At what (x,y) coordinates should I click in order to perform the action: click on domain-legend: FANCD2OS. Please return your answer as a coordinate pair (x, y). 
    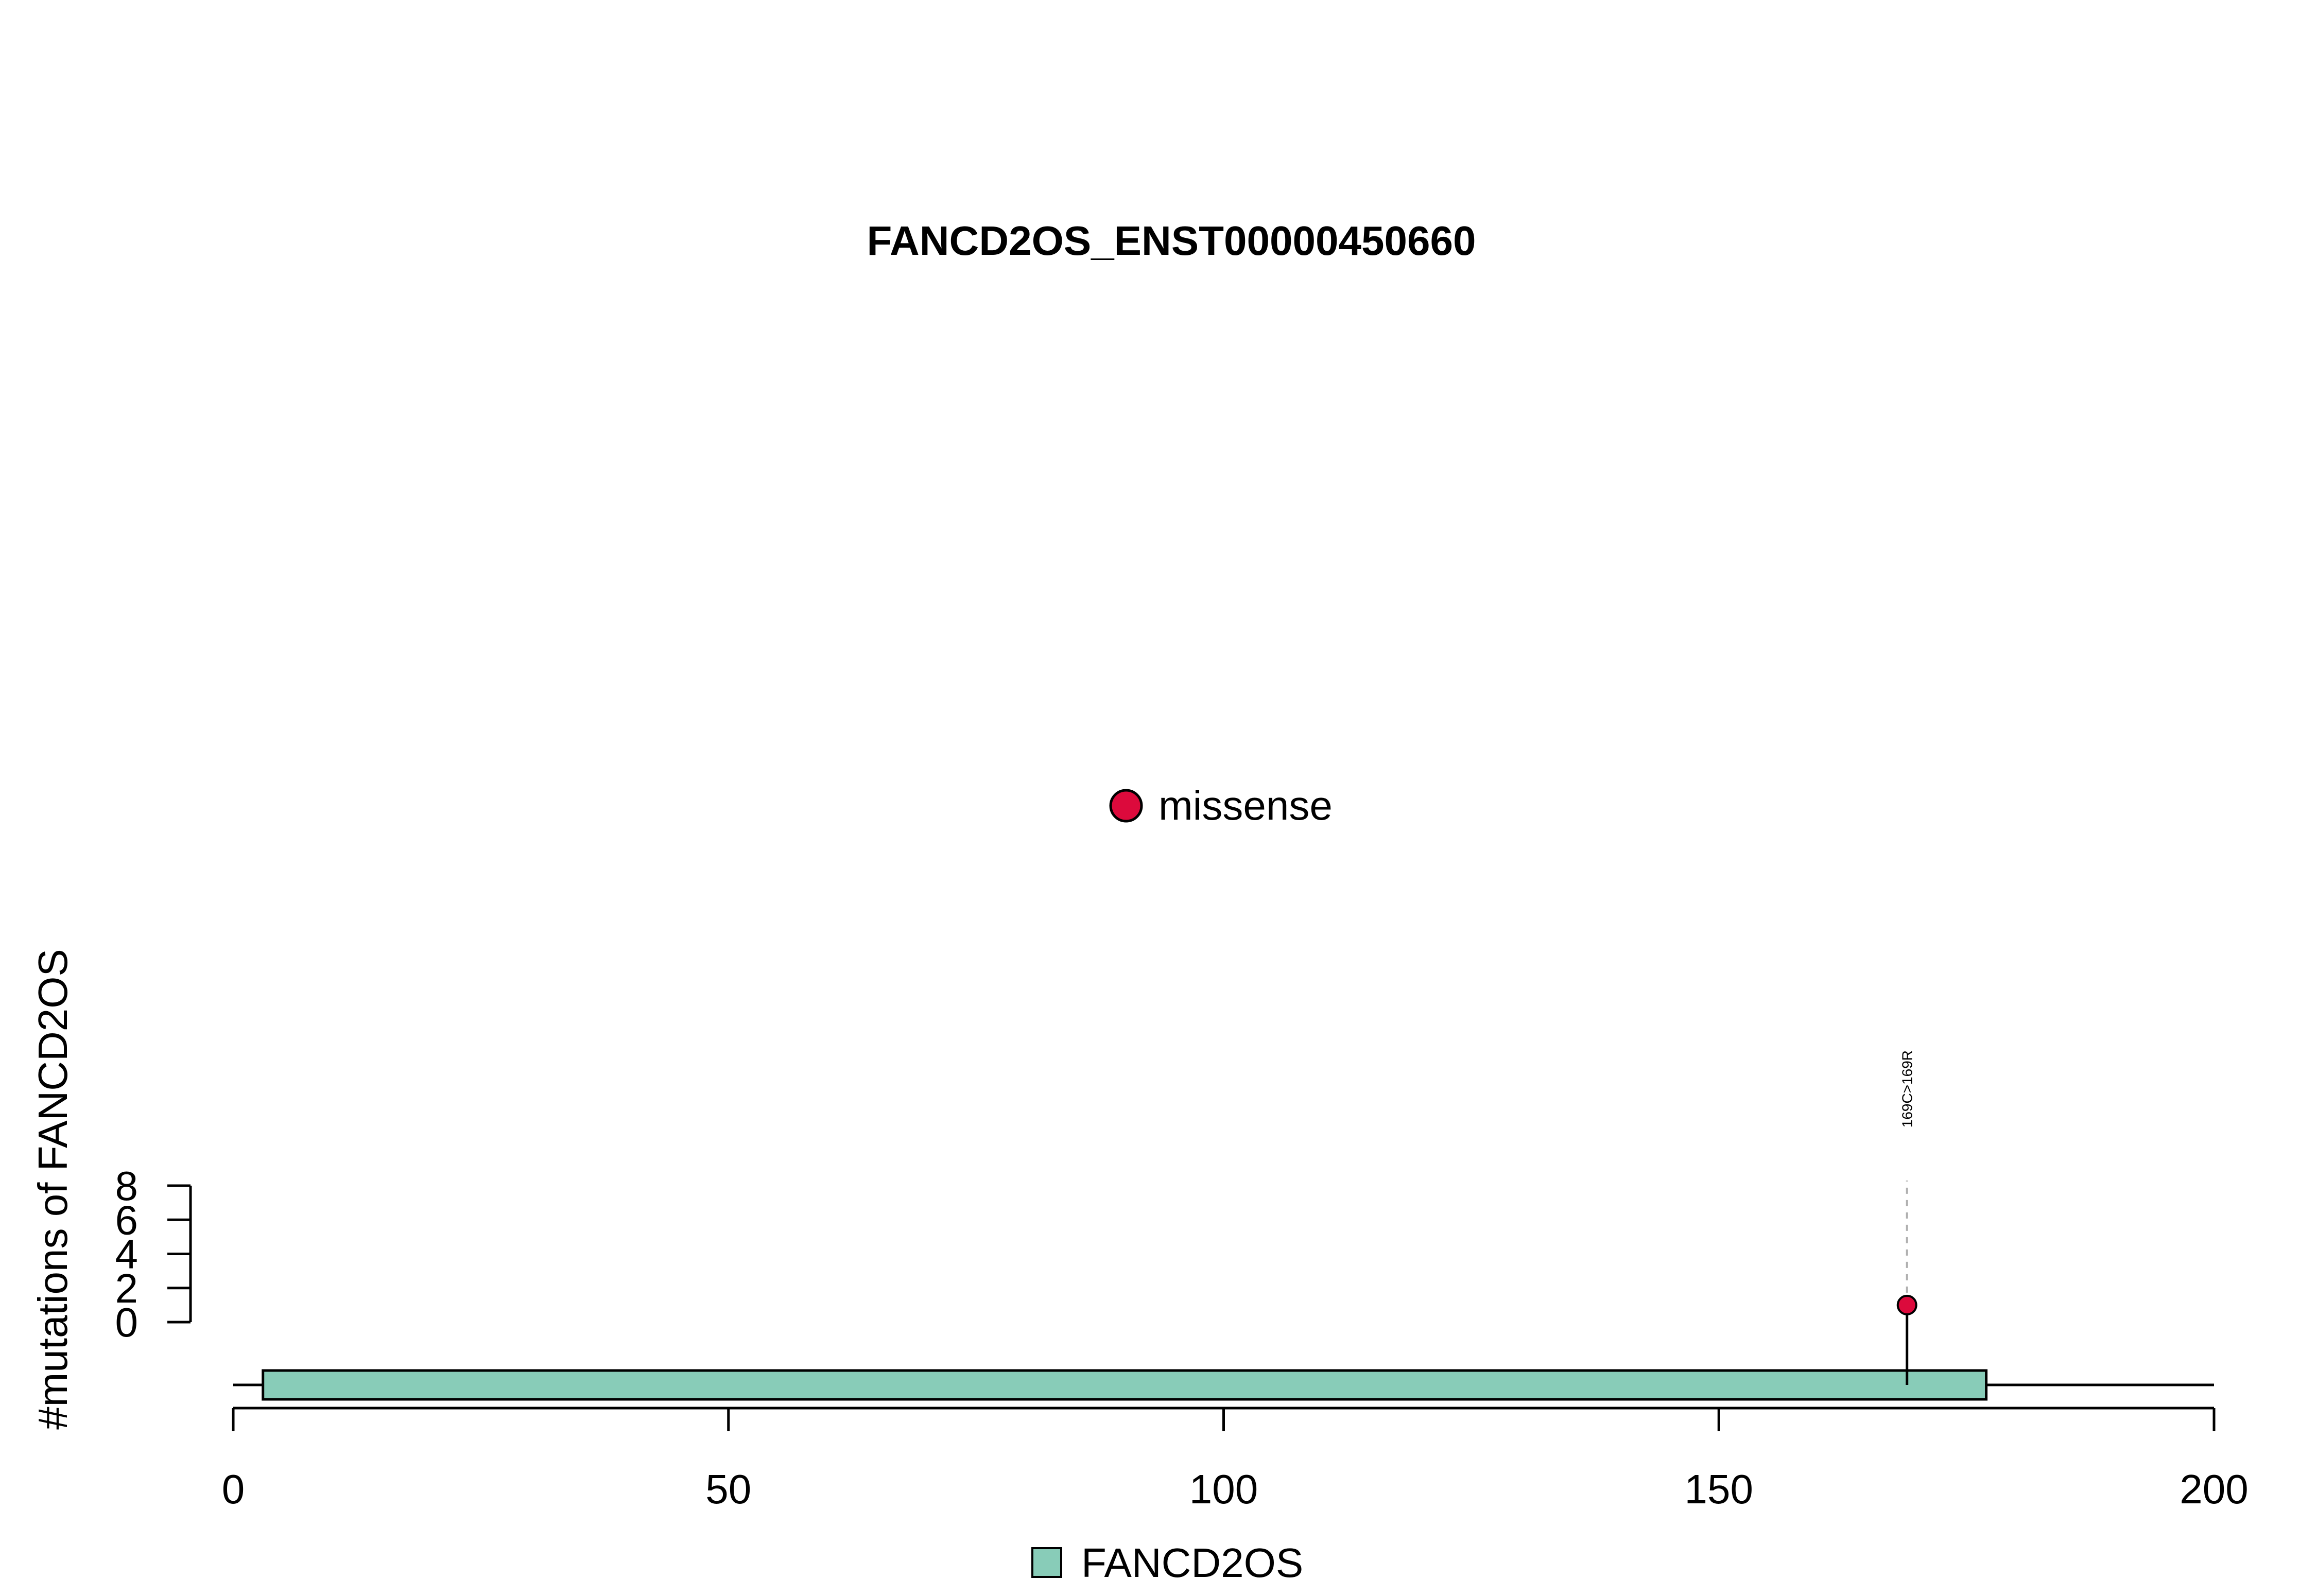
    Looking at the image, I should click on (1167, 1563).